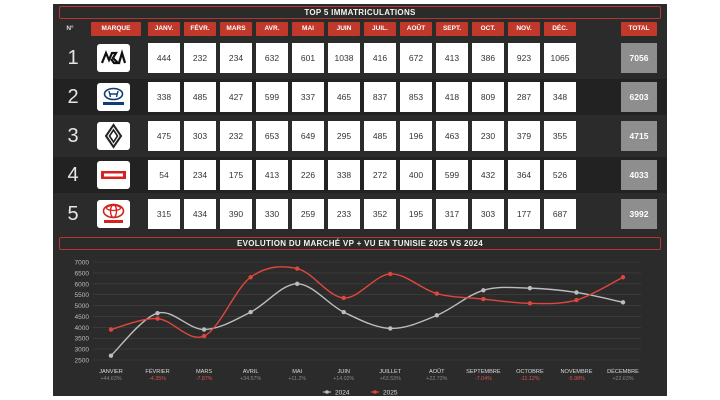 The width and height of the screenshot is (720, 400). Describe the element at coordinates (251, 372) in the screenshot. I see `x-tick-label: AVRIL` at that location.